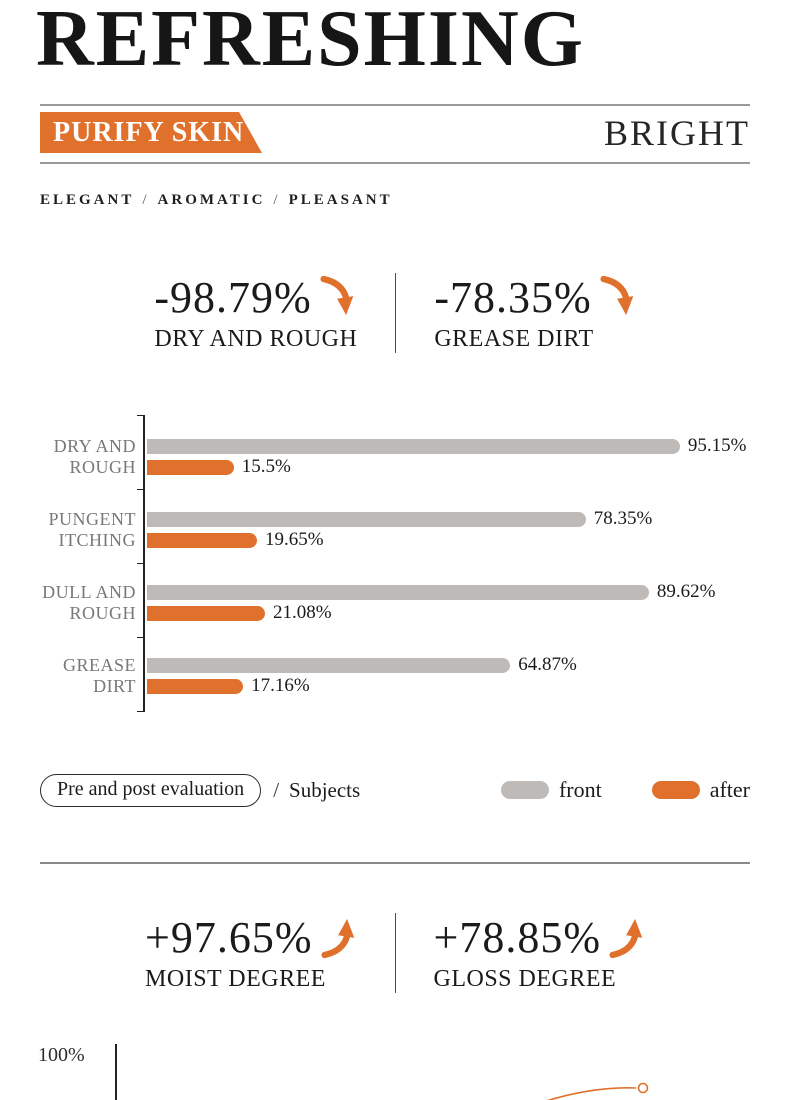 The width and height of the screenshot is (790, 1100). I want to click on stat-grease-dirt: -78.35% GREASE DIRT, so click(534, 312).